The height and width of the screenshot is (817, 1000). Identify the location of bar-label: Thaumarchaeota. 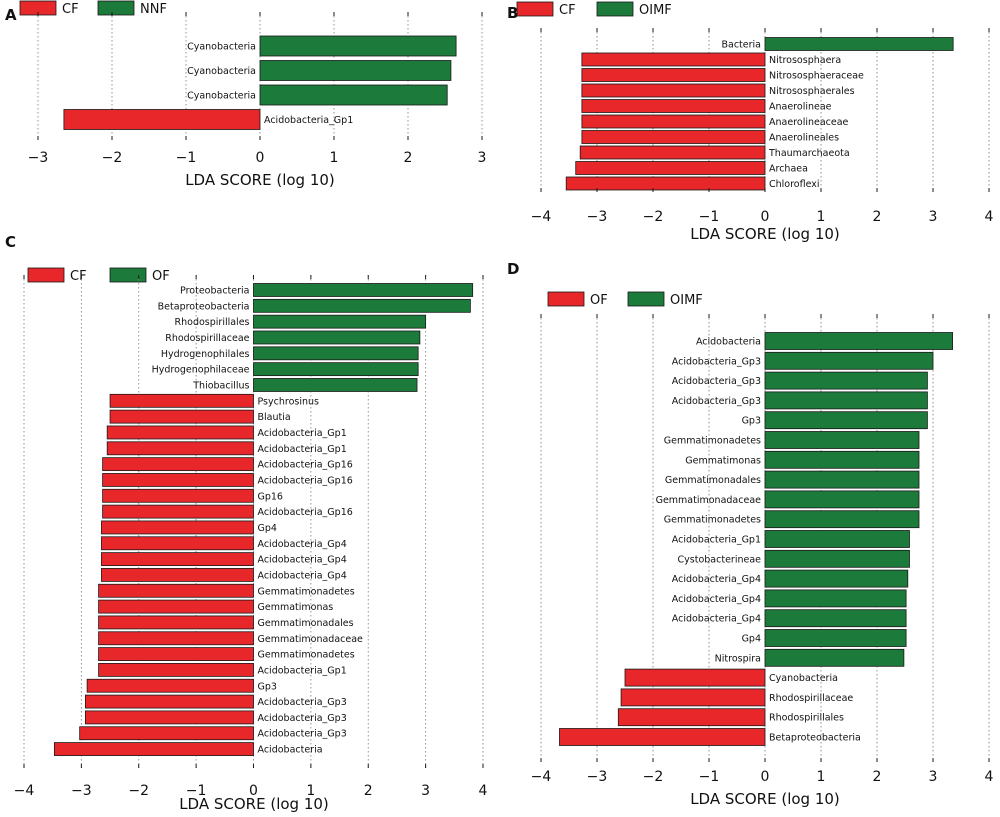
(809, 153).